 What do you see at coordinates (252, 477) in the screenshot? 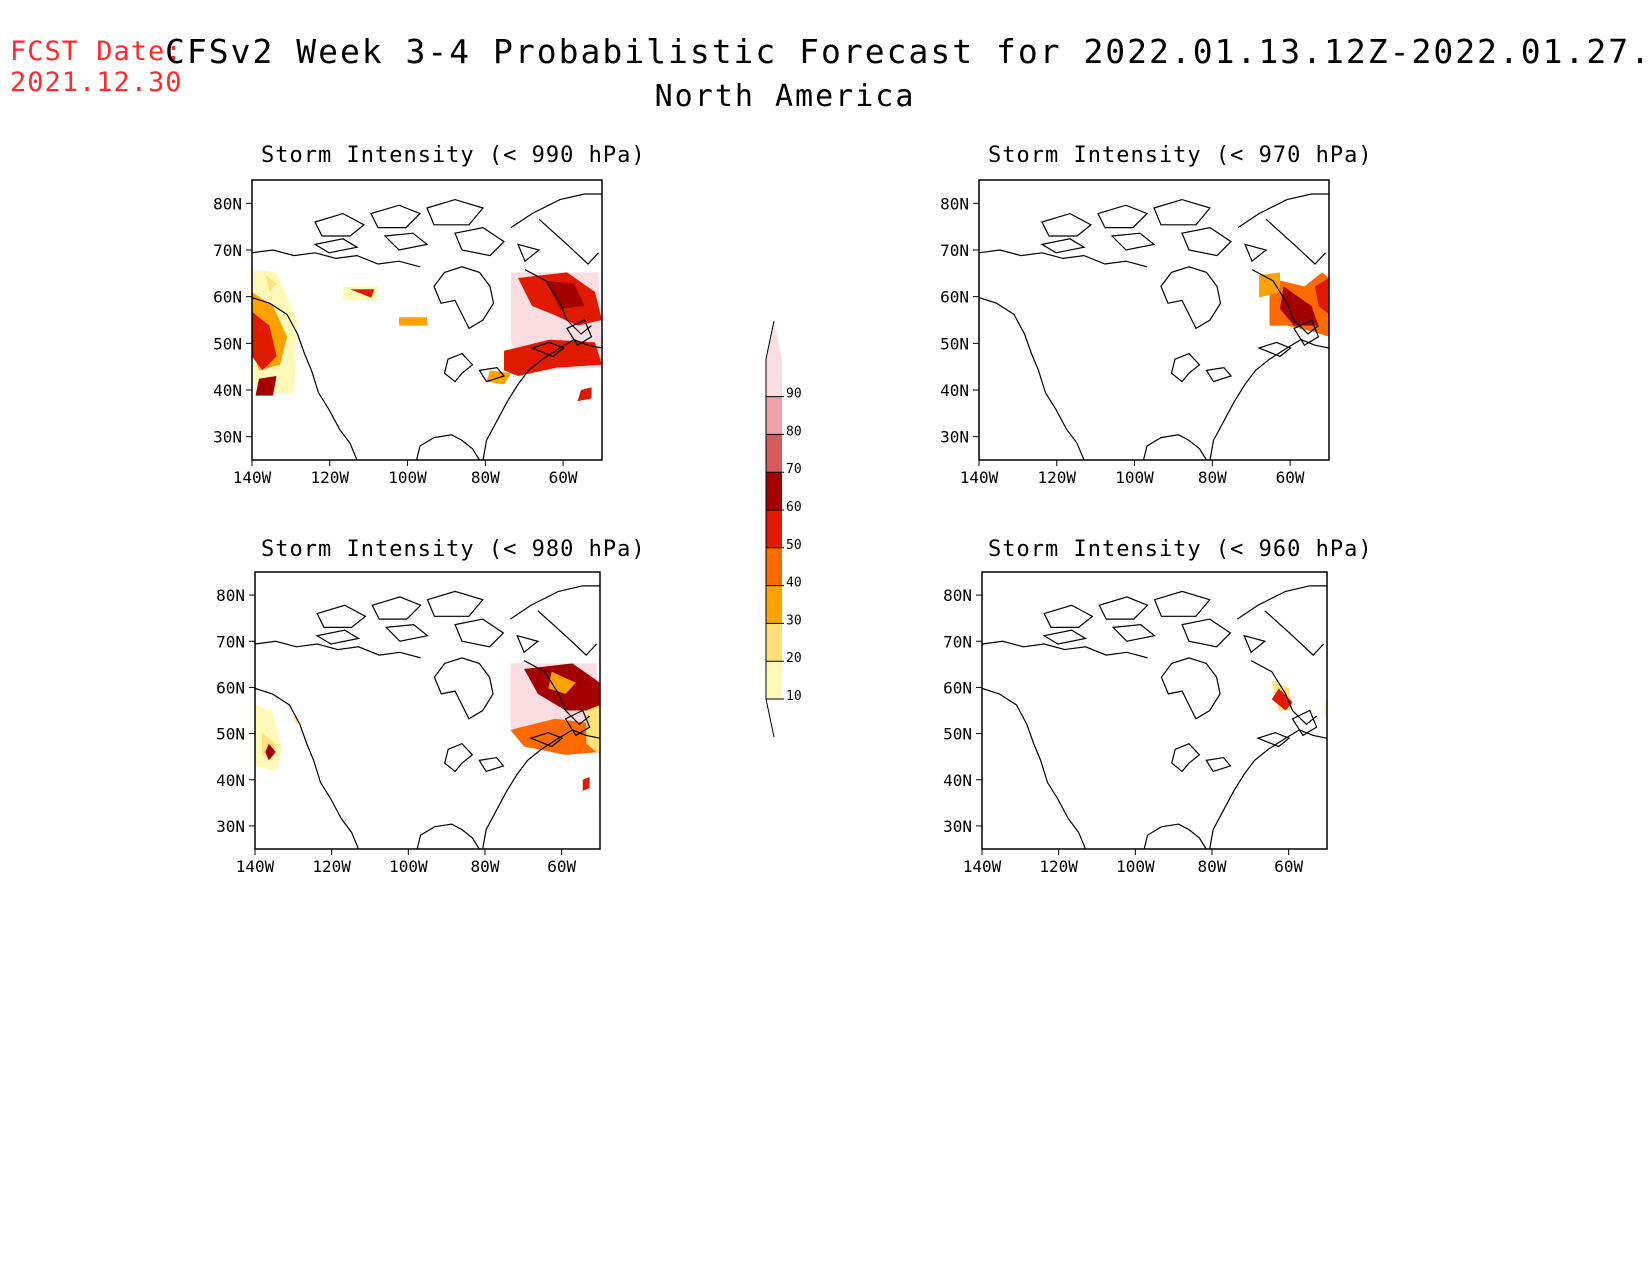
I see `lon-tick-label: 140W` at bounding box center [252, 477].